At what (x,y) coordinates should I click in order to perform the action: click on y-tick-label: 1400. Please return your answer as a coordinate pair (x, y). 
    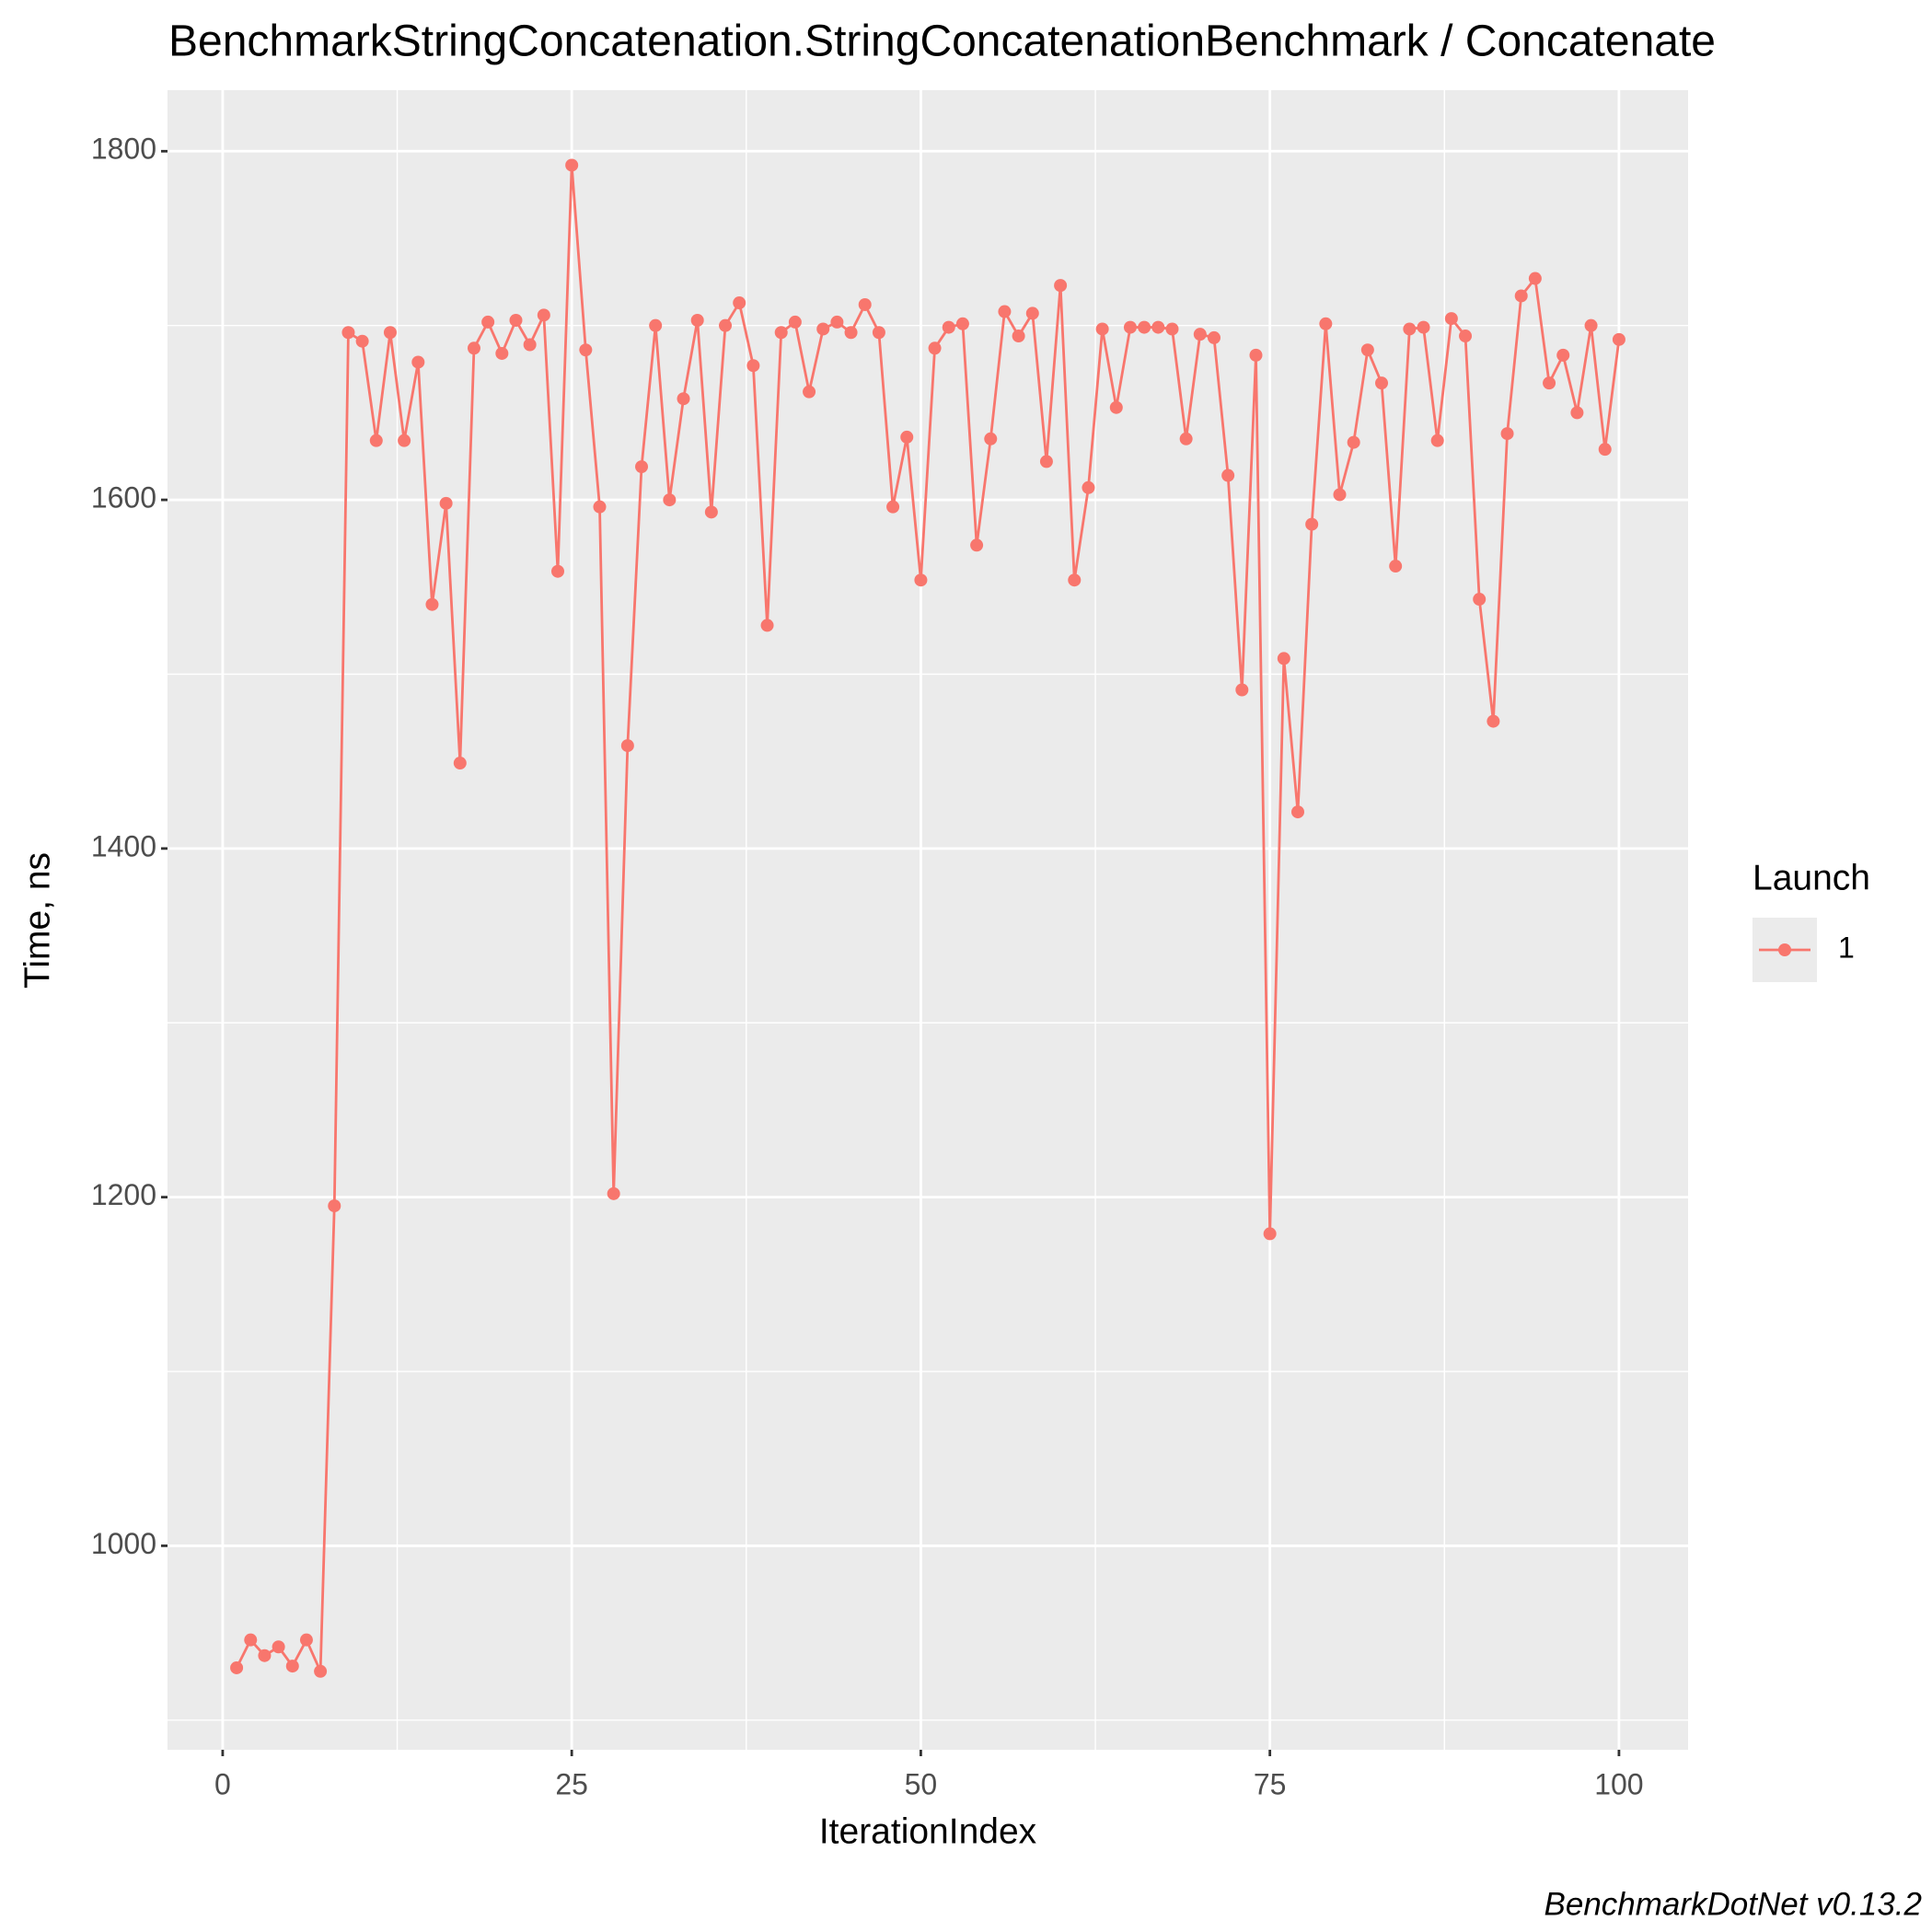
    Looking at the image, I should click on (124, 846).